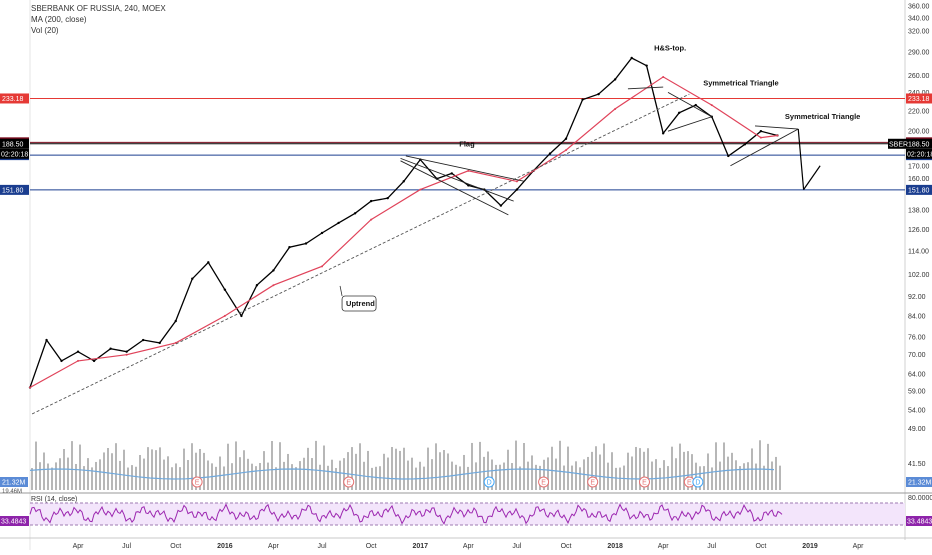 The image size is (932, 555). Describe the element at coordinates (465, 168) in the screenshot. I see `flag-top-line` at that location.